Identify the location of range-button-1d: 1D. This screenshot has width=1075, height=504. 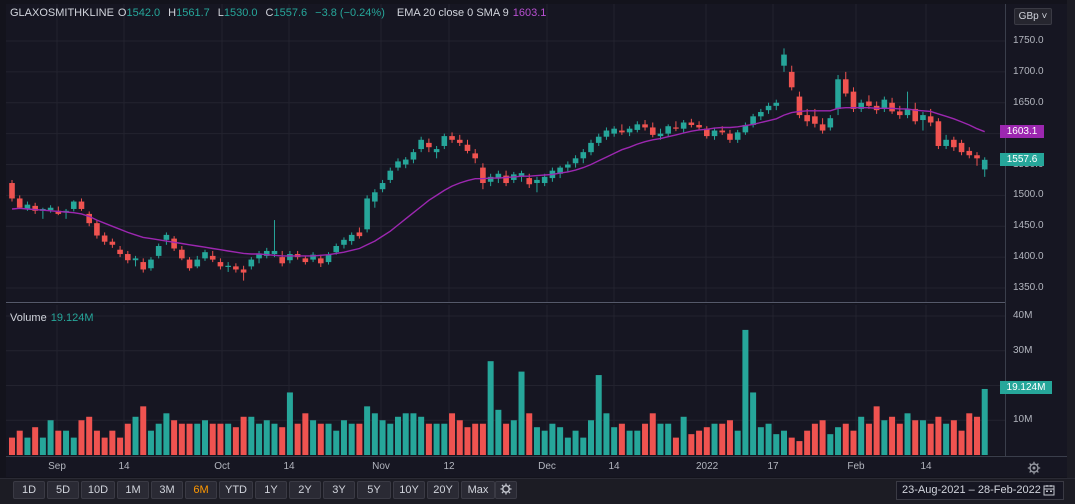
(29, 490).